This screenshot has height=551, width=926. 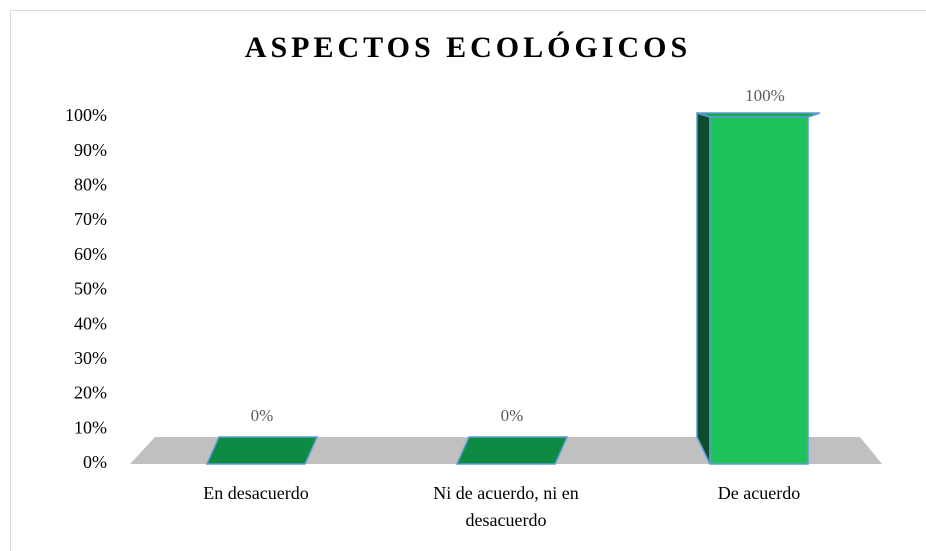 What do you see at coordinates (90, 427) in the screenshot?
I see `y-tick-label: 10%` at bounding box center [90, 427].